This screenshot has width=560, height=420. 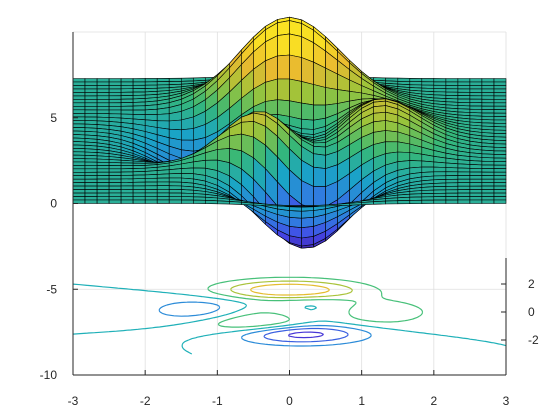 I want to click on y-tick-label: 0, so click(x=531, y=312).